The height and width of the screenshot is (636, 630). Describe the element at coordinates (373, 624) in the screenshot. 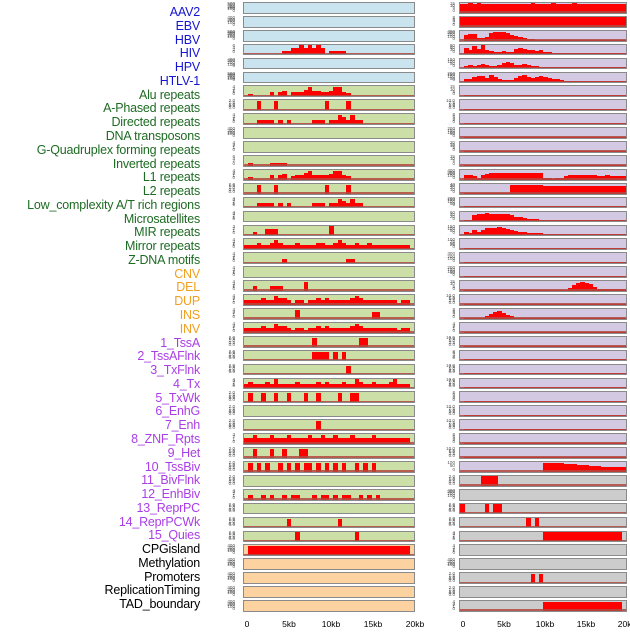

I see `x-tick-label: 15kb` at that location.